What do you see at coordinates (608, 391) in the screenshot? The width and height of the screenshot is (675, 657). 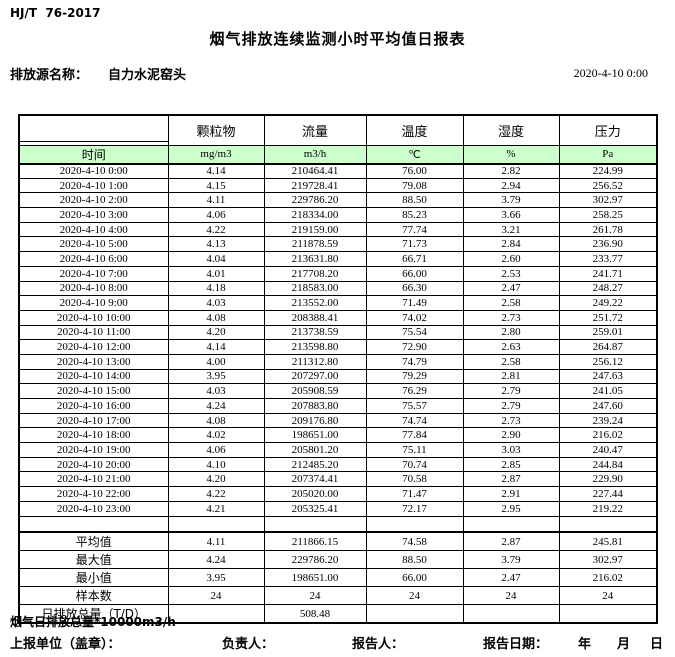 I see `value-cell: 241.05` at bounding box center [608, 391].